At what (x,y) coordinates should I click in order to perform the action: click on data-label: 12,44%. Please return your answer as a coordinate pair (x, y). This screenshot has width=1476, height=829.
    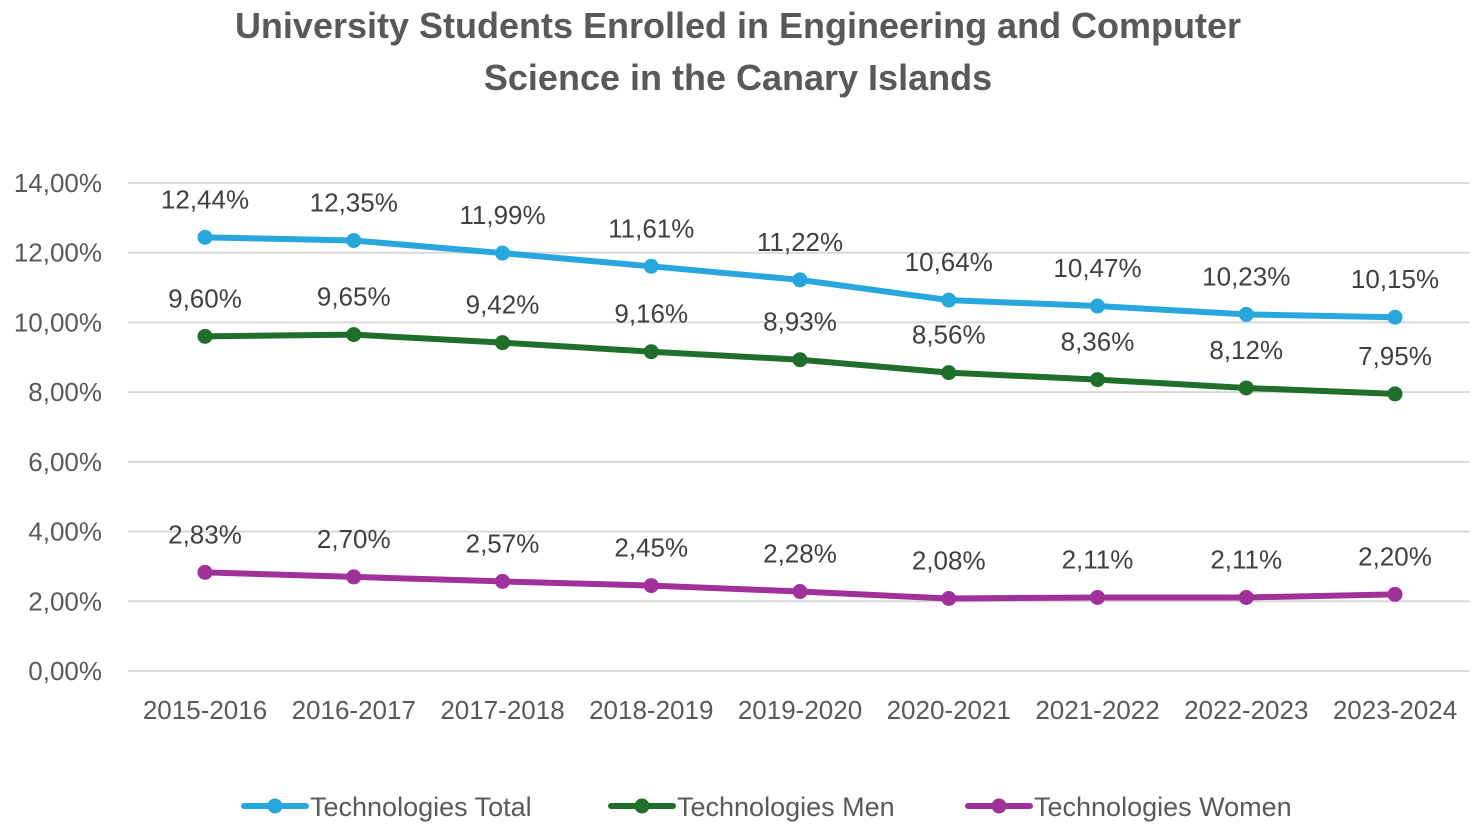
    Looking at the image, I should click on (205, 199).